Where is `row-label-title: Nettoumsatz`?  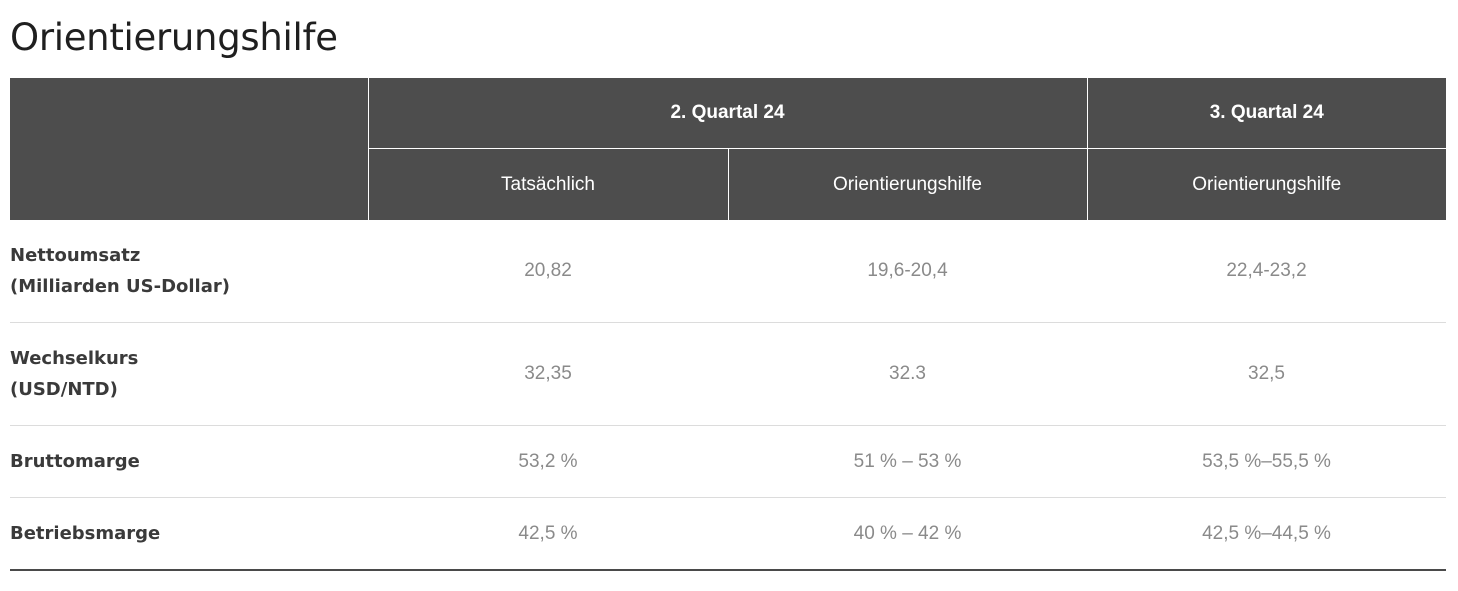 row-label-title: Nettoumsatz is located at coordinates (75, 255).